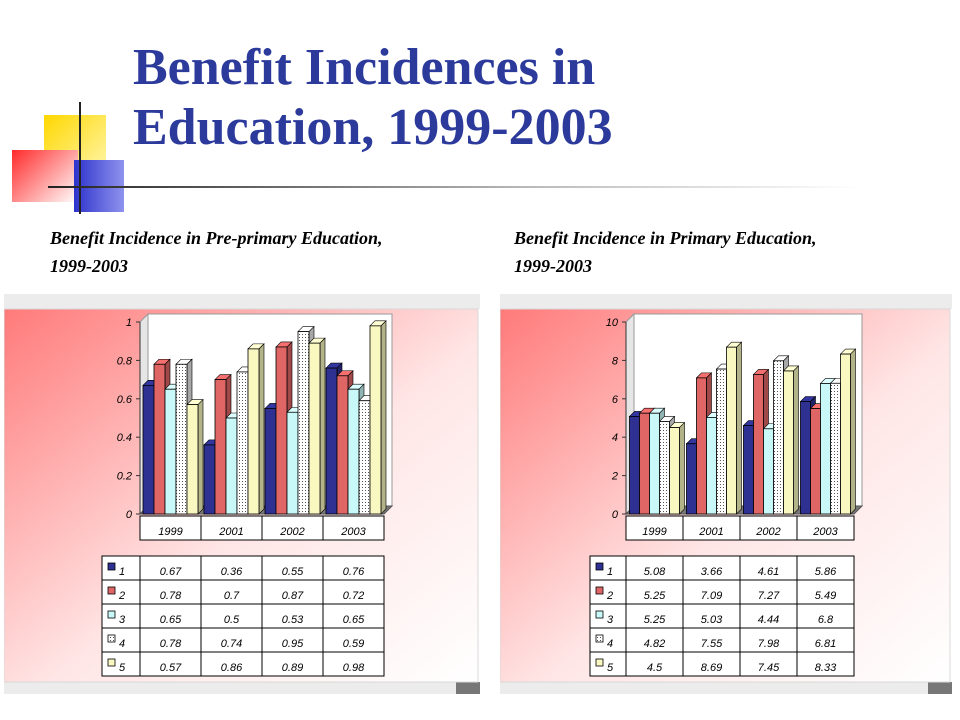 The width and height of the screenshot is (960, 720). What do you see at coordinates (354, 668) in the screenshot?
I see `data-label: 0.98` at bounding box center [354, 668].